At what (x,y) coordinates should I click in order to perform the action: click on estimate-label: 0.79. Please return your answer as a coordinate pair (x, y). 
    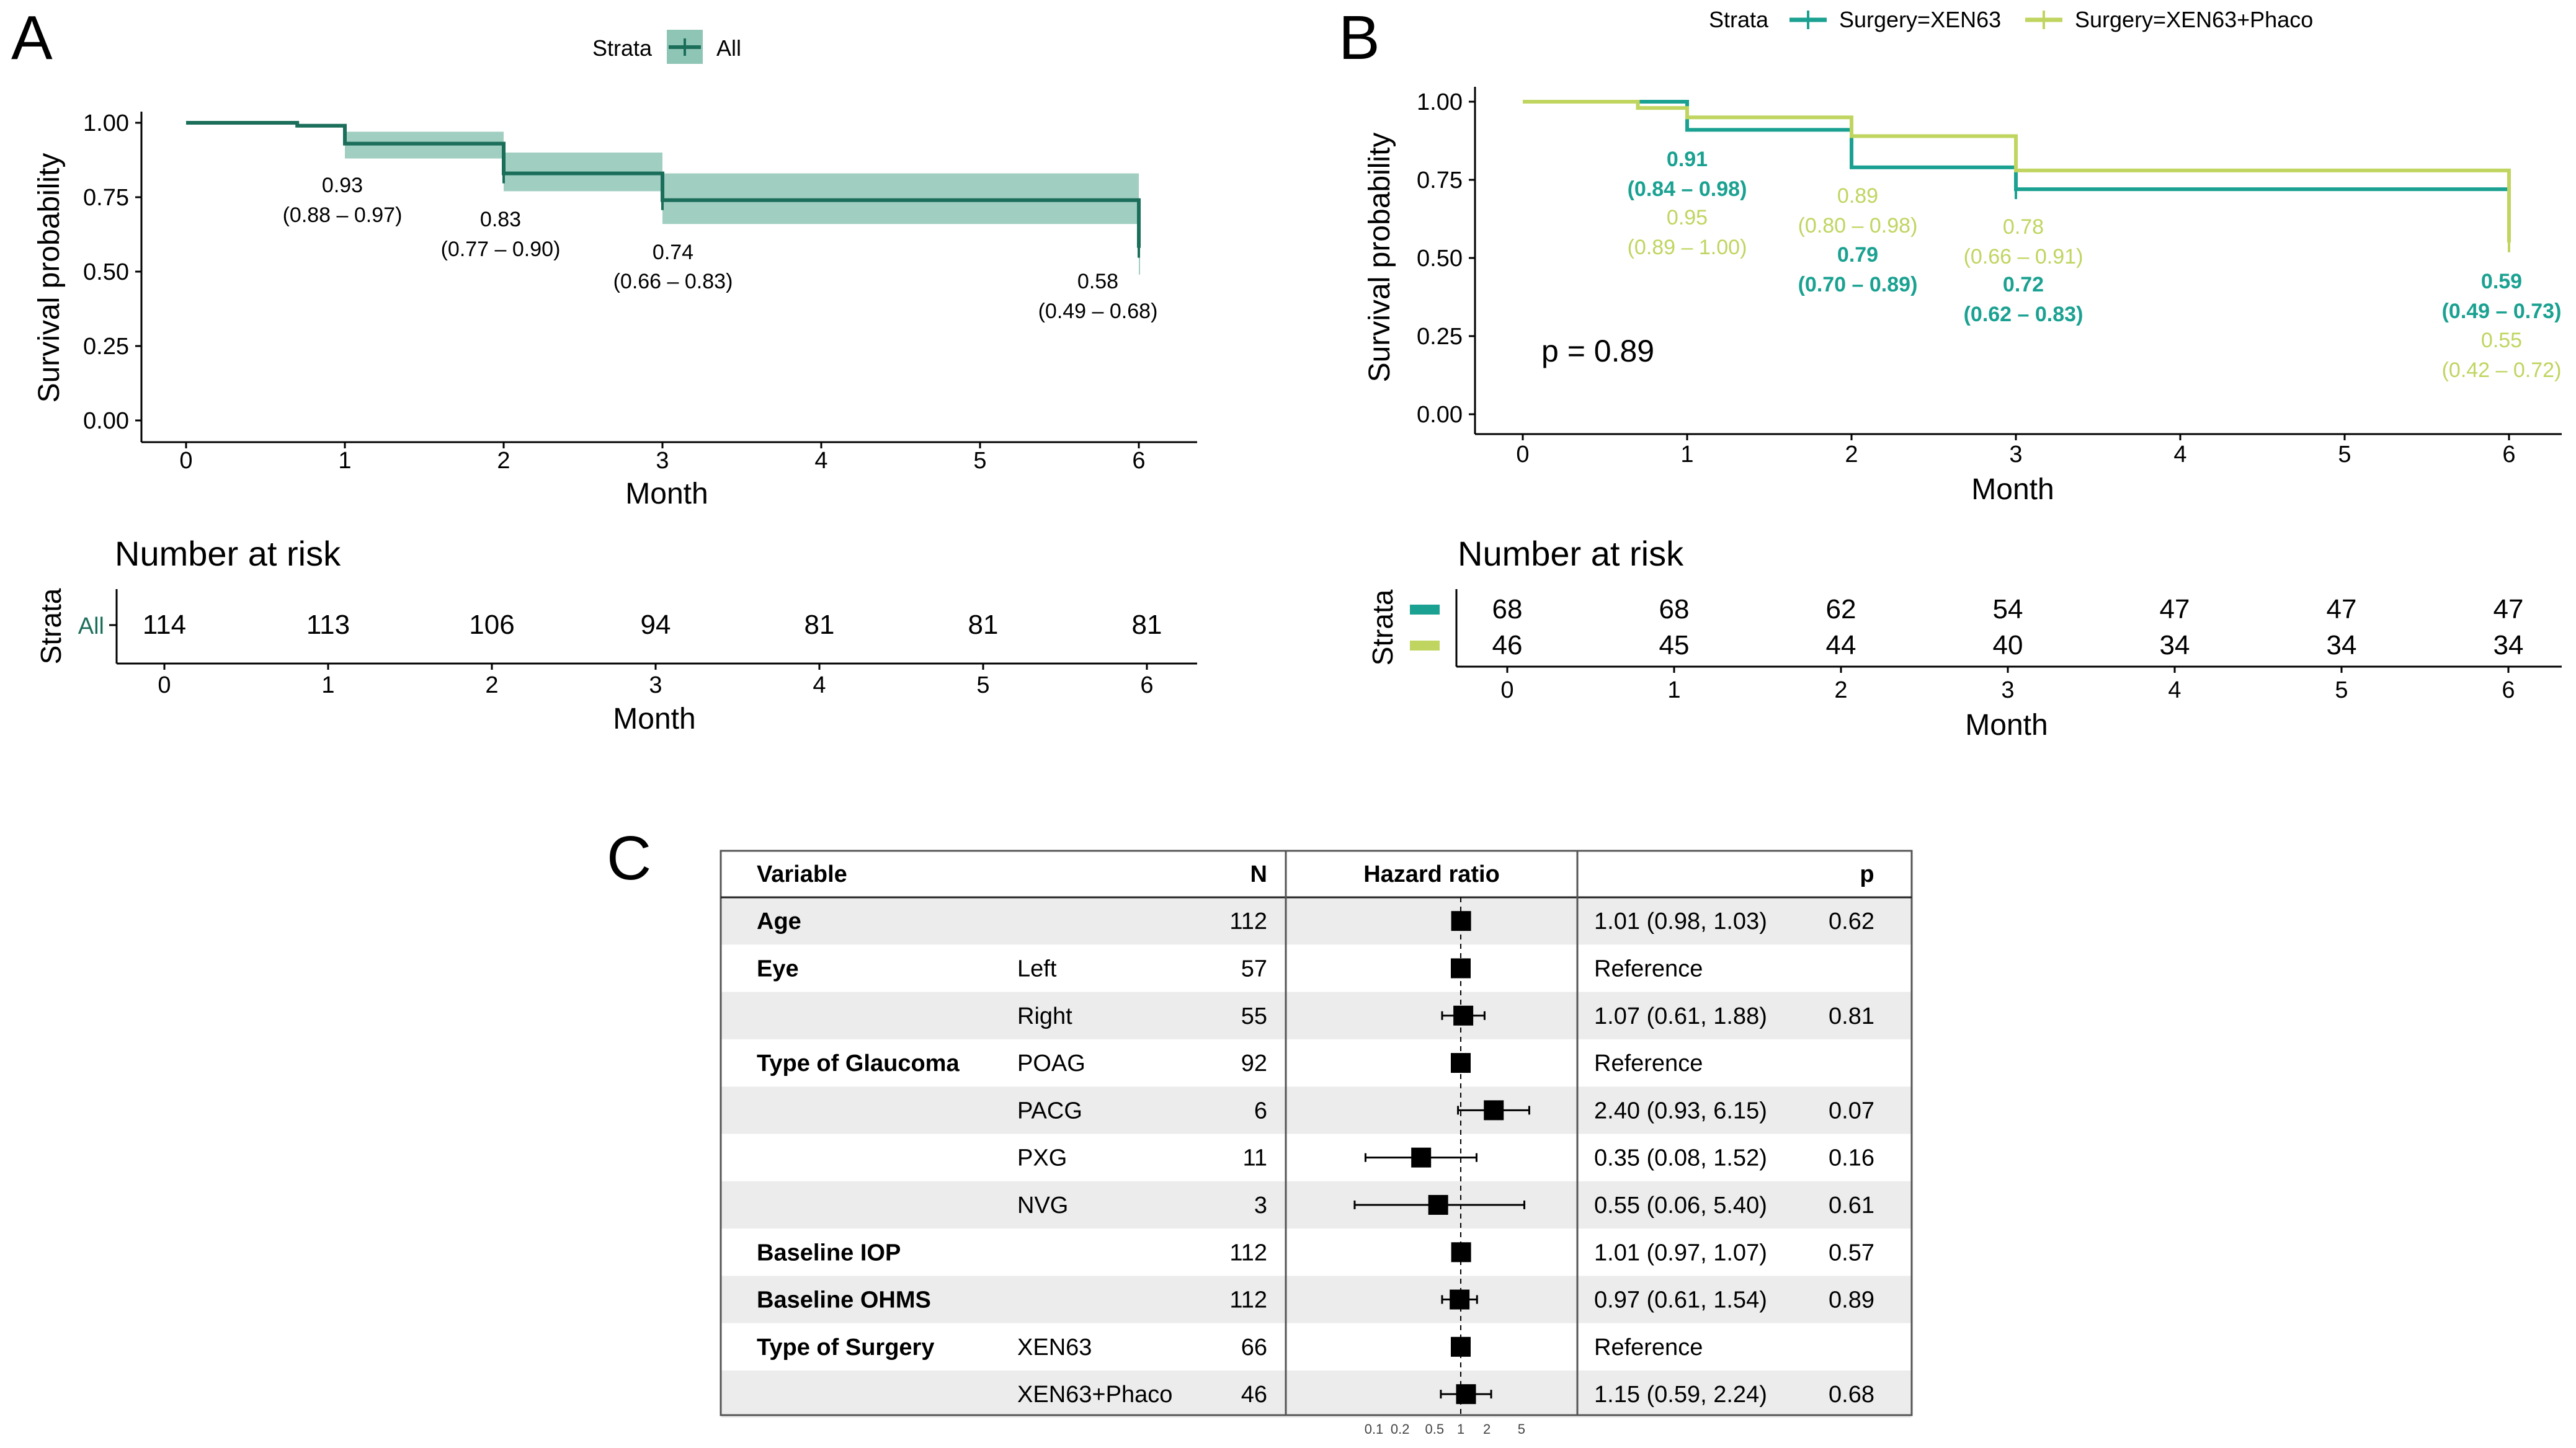
    Looking at the image, I should click on (1858, 255).